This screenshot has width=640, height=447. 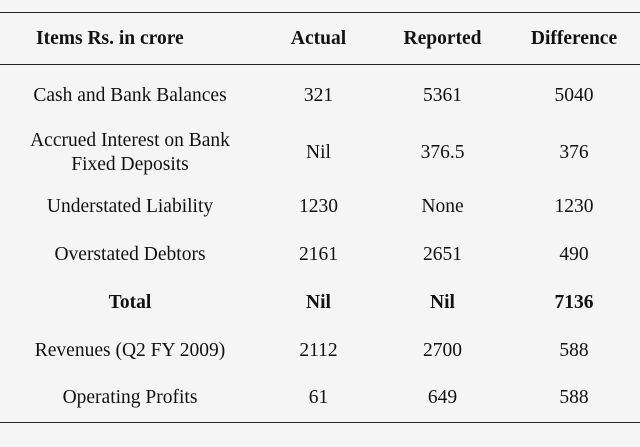 What do you see at coordinates (130, 96) in the screenshot?
I see `row-item: Cash and Bank Balances` at bounding box center [130, 96].